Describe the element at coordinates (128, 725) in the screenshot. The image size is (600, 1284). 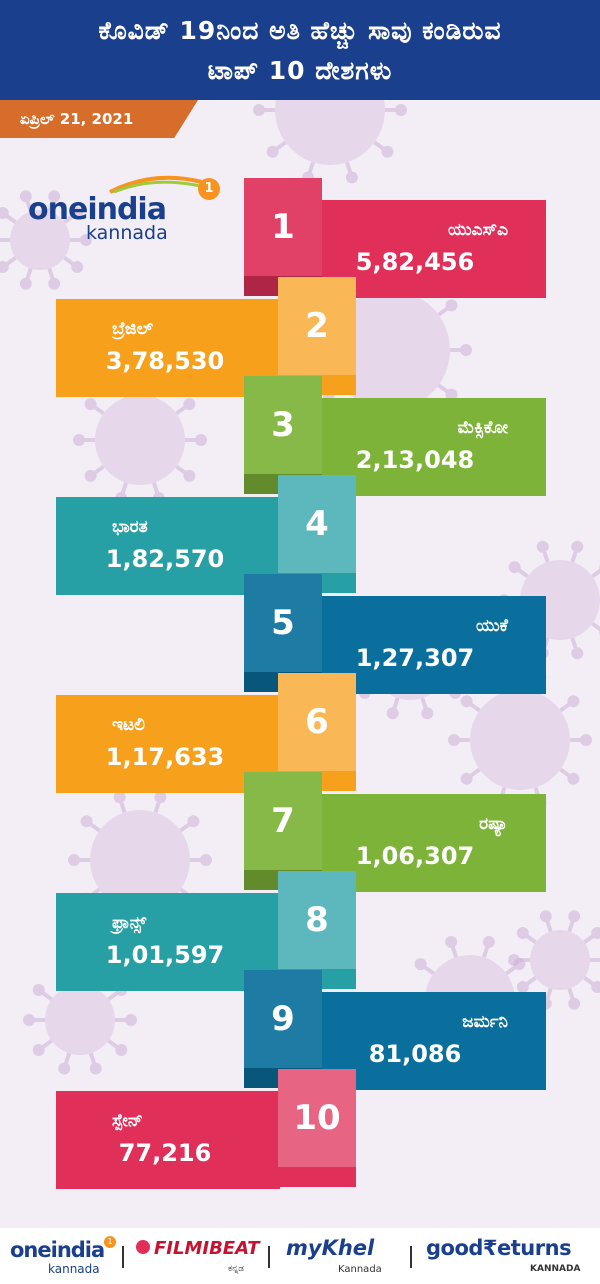
I see `country-name: ಇಟಲಿ` at that location.